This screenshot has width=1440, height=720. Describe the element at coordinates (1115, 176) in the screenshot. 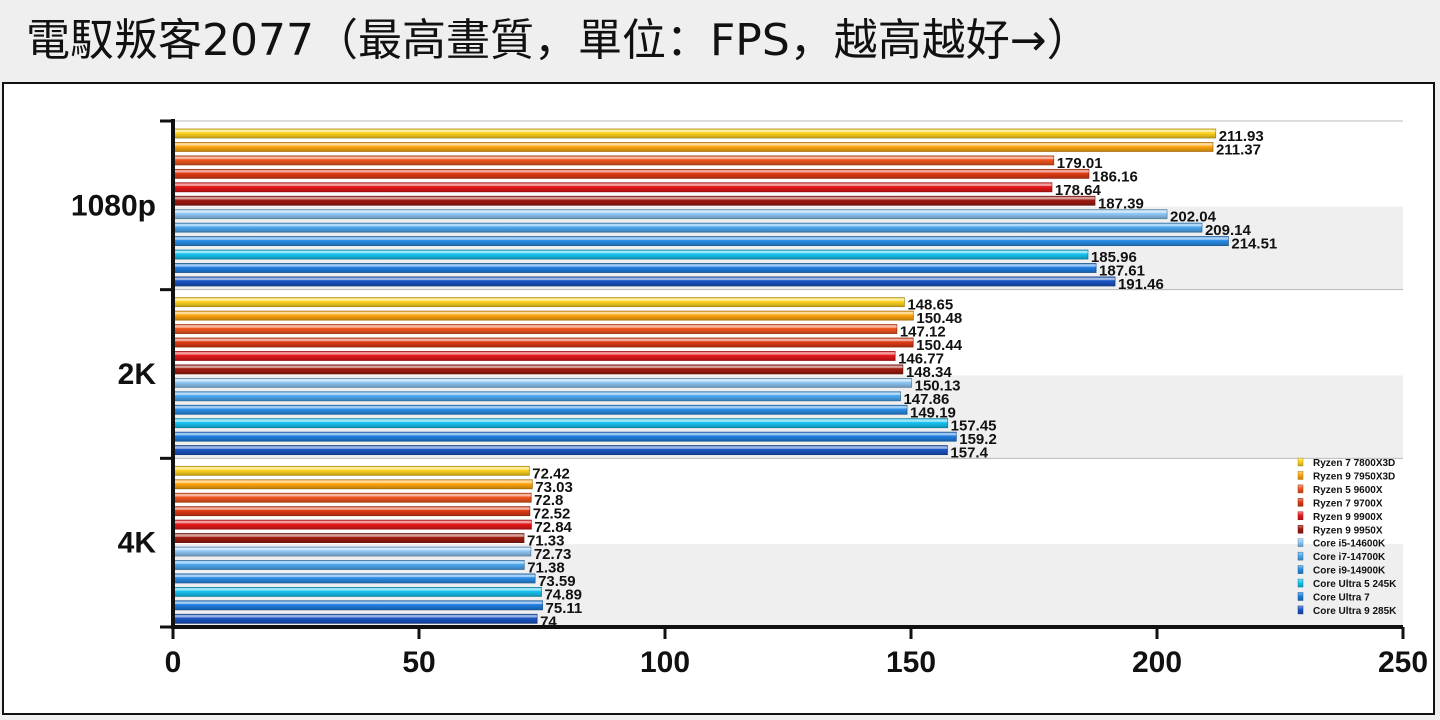

I see `data-label: 186.16` at that location.